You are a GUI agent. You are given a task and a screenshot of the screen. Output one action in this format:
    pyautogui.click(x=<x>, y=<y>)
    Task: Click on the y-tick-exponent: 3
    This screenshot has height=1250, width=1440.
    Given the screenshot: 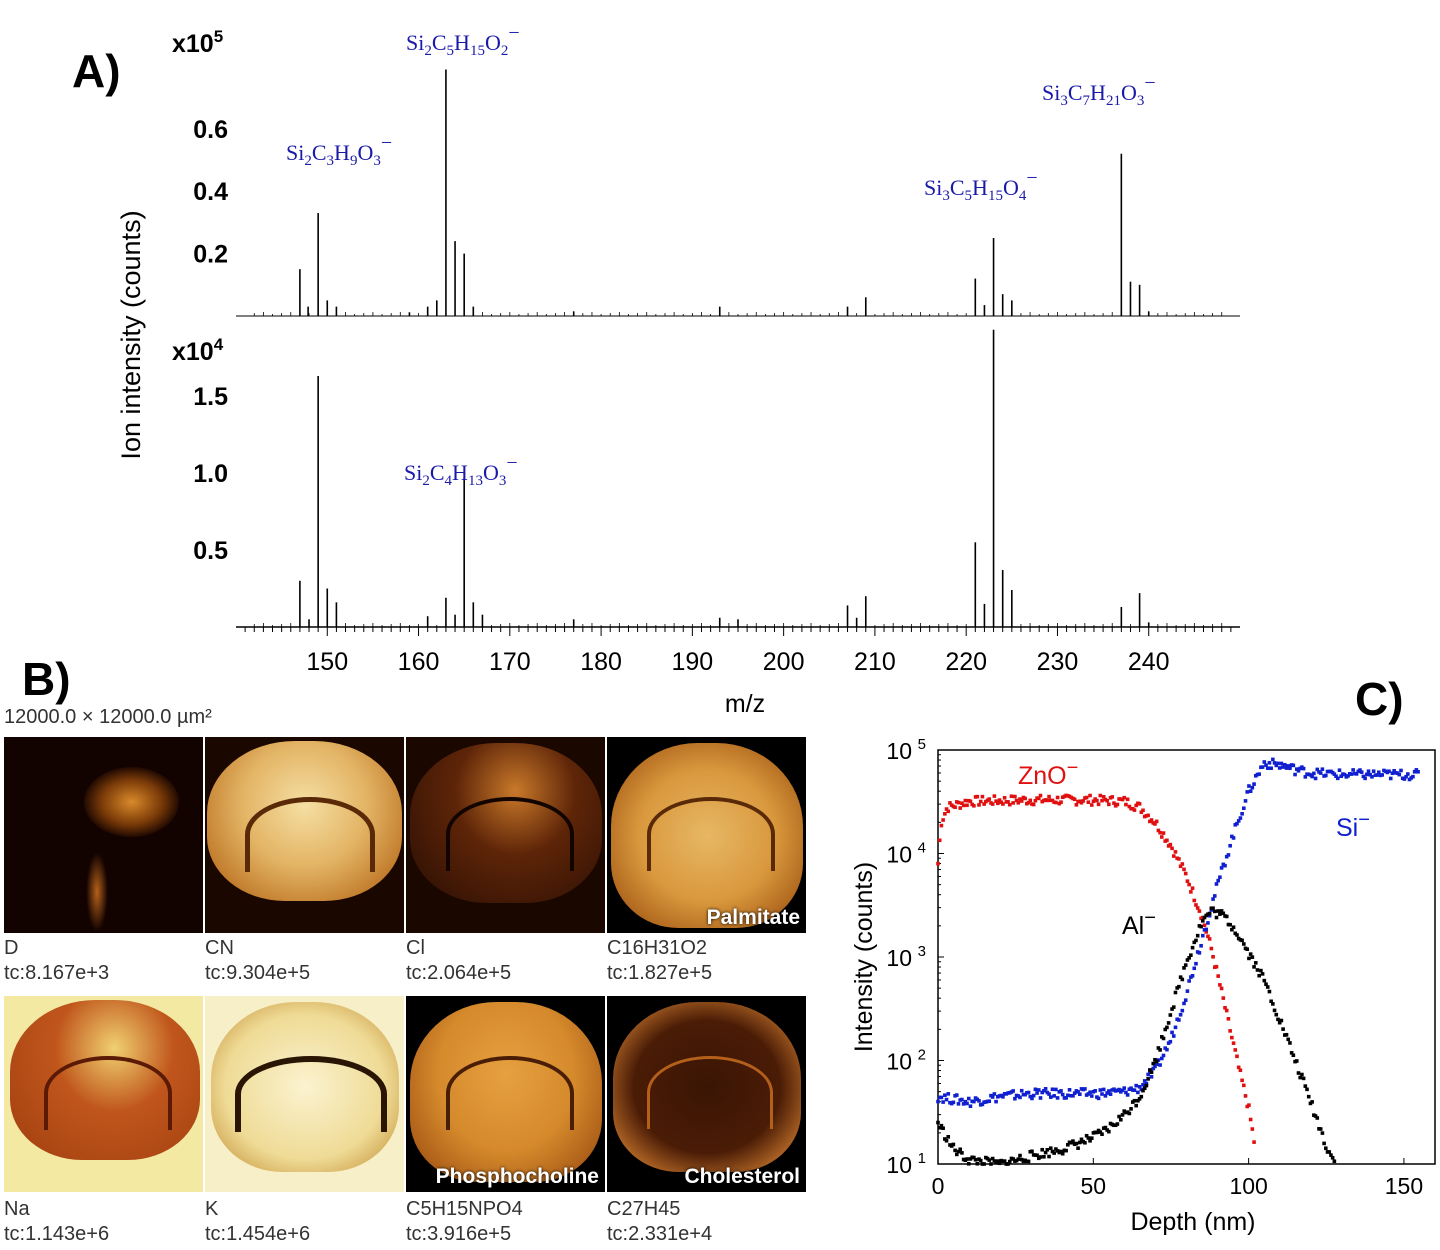 What is the action you would take?
    pyautogui.click(x=922, y=951)
    